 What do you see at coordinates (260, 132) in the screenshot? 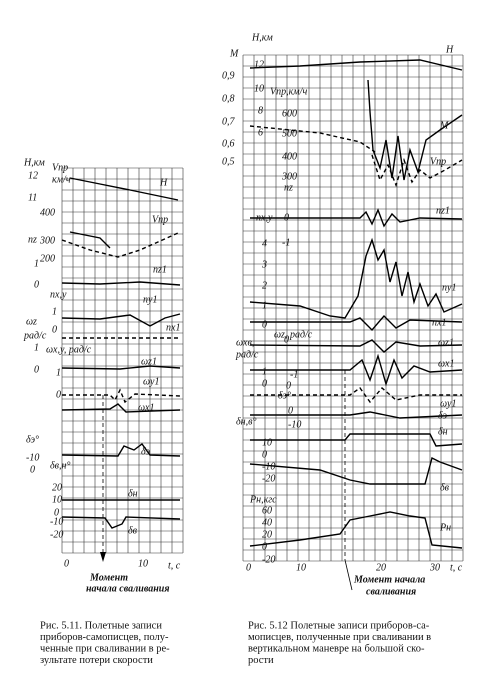
I see `axis-label: 6` at bounding box center [260, 132].